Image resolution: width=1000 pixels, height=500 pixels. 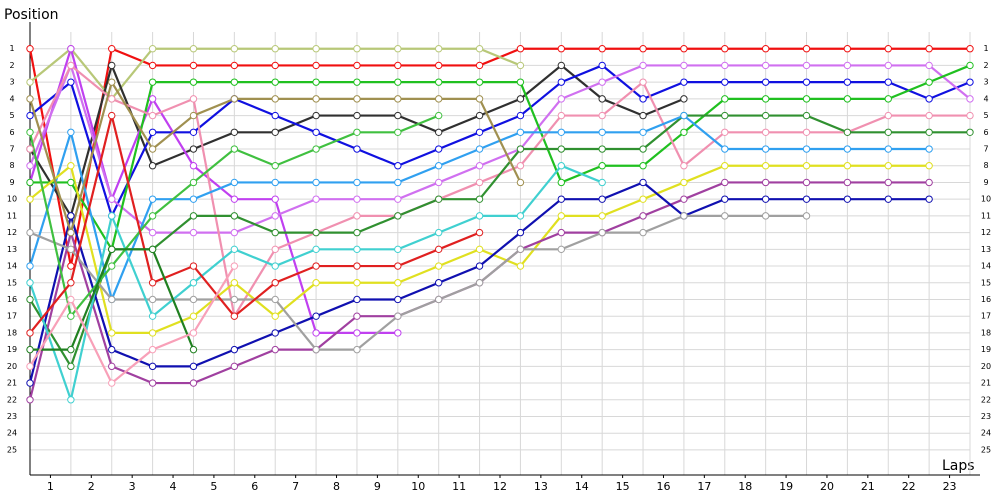 I want to click on y2-tick-label: 9, so click(x=985, y=182).